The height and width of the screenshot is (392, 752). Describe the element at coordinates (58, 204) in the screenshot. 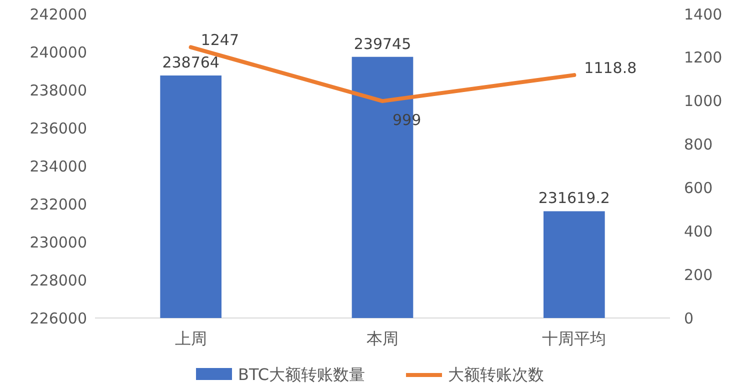

I see `y-tick-label: 232000` at that location.